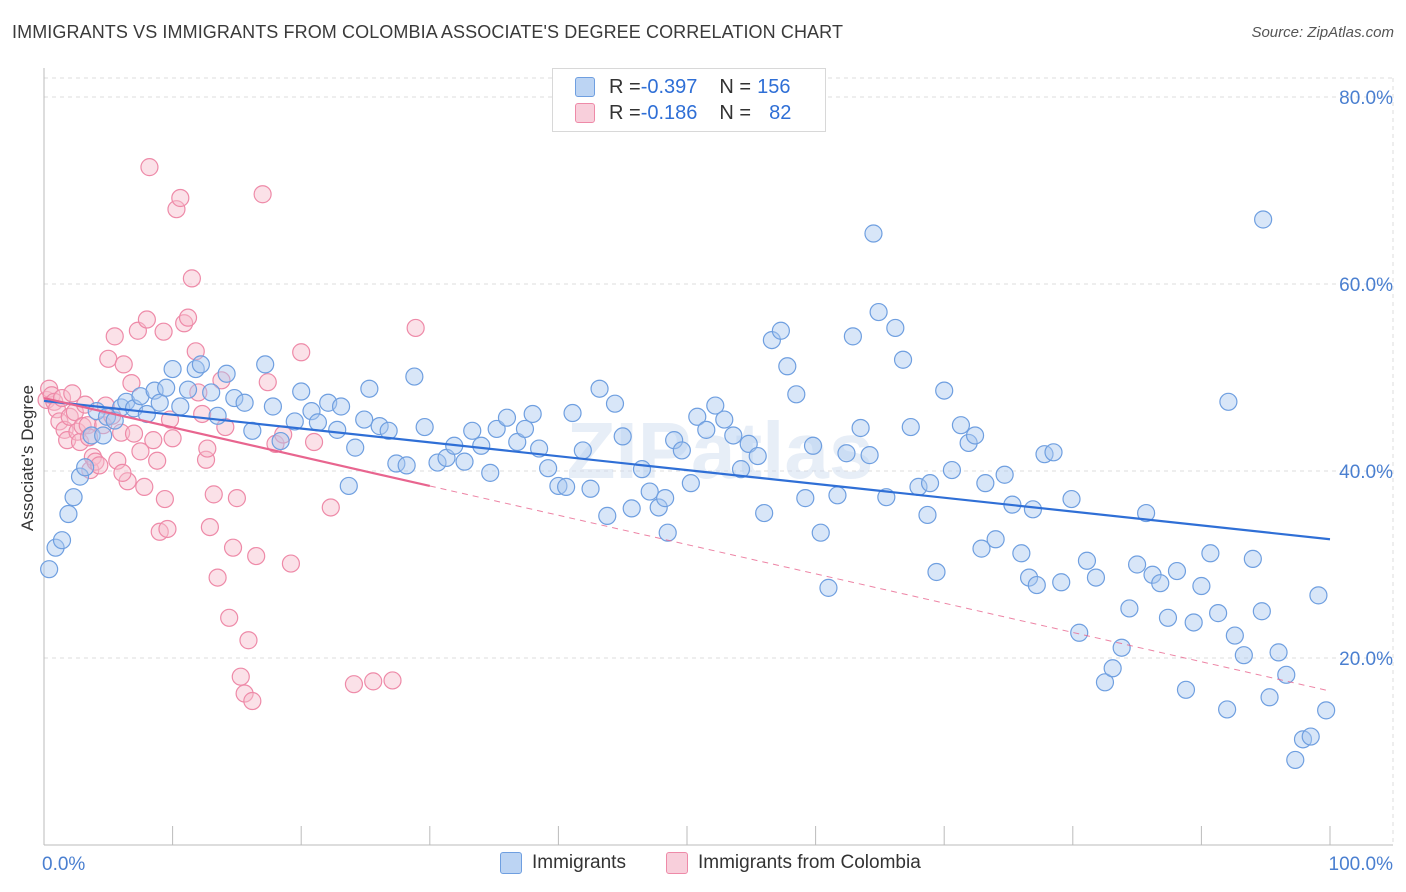  I want to click on legend-row-immigrants: R = -0.397 N = 156, so click(682, 87).